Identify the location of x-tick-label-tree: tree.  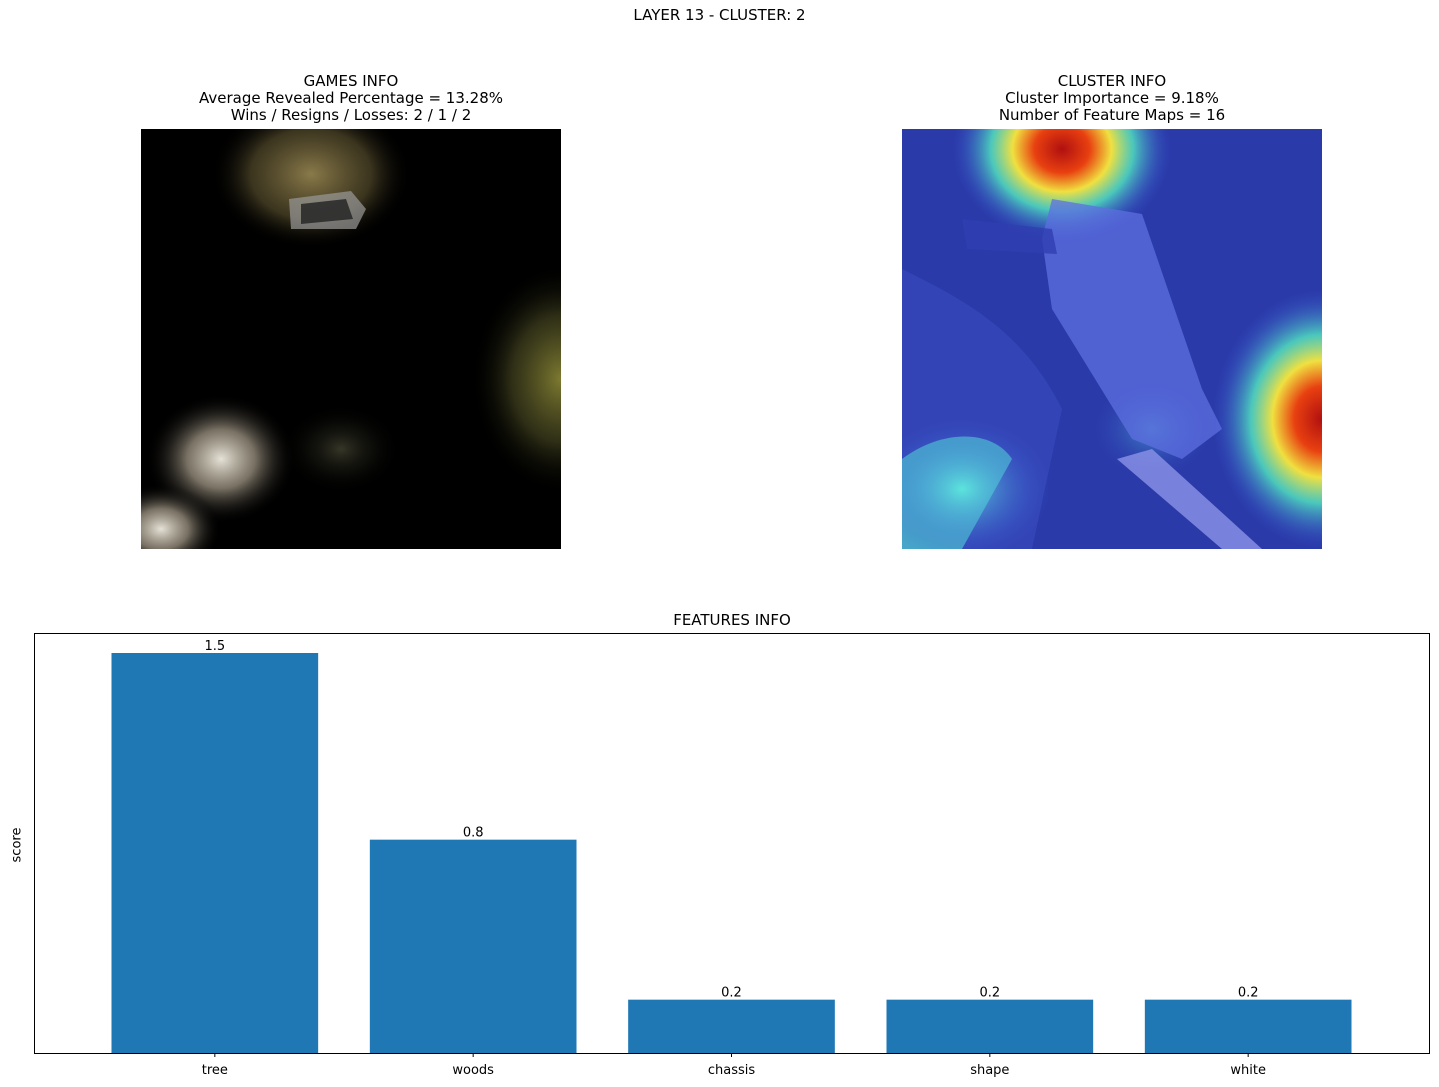
(215, 1070).